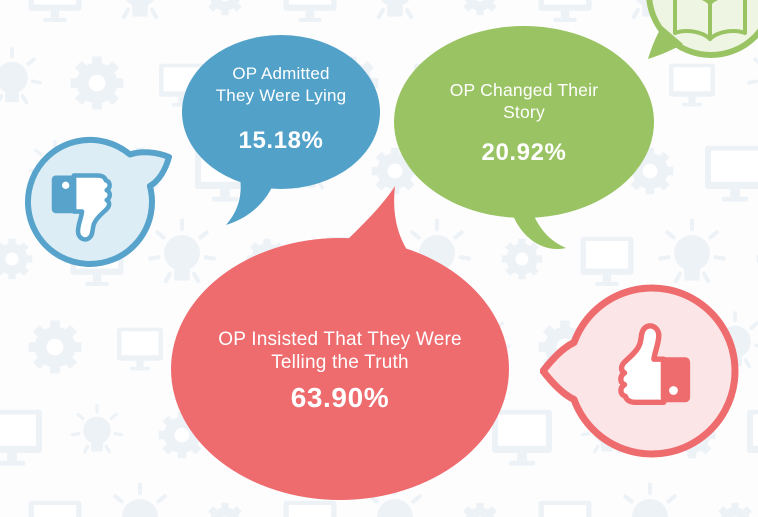 The image size is (758, 517). Describe the element at coordinates (281, 140) in the screenshot. I see `bubble-value-admitted: 15.18%` at that location.